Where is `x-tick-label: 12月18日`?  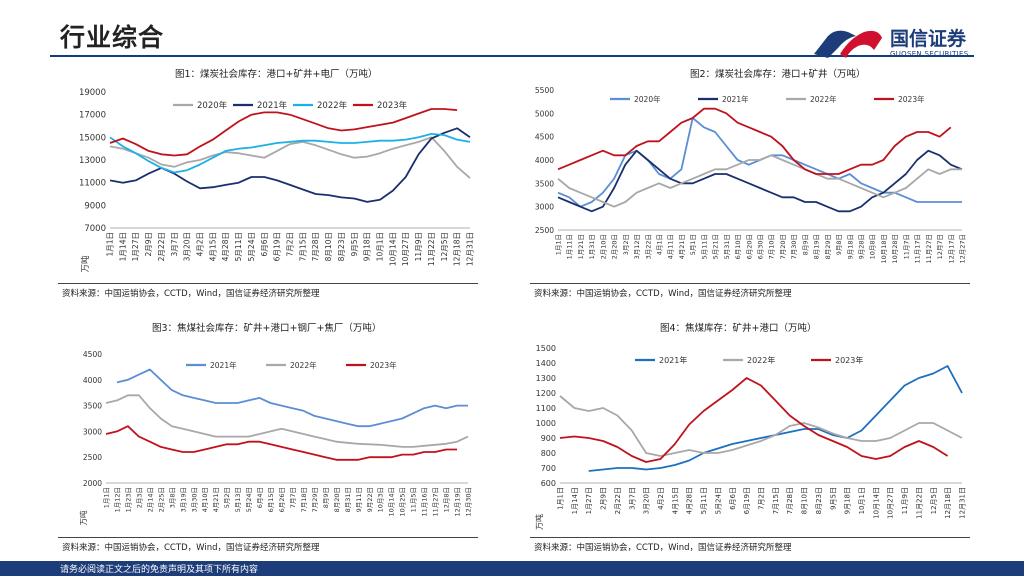
x-tick-label: 12月18日 is located at coordinates (457, 249).